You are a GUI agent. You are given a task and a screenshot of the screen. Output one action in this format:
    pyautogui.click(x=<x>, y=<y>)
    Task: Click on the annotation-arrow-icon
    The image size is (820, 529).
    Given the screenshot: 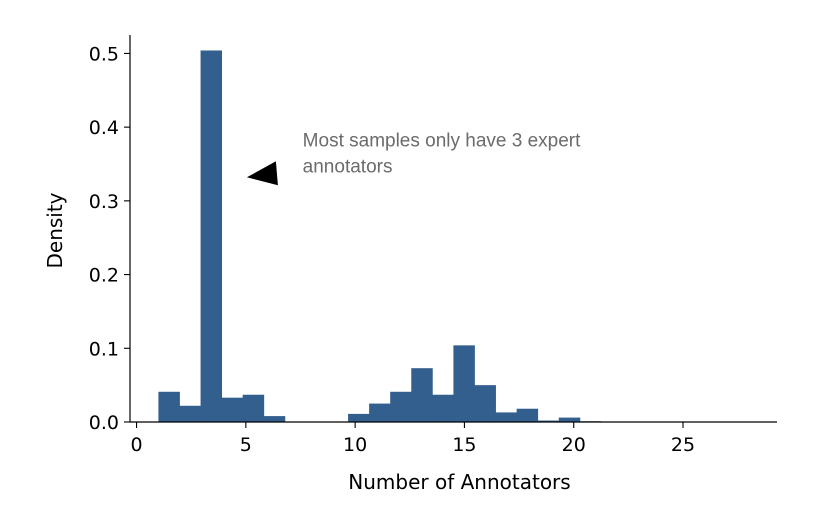 What is the action you would take?
    pyautogui.click(x=262, y=173)
    